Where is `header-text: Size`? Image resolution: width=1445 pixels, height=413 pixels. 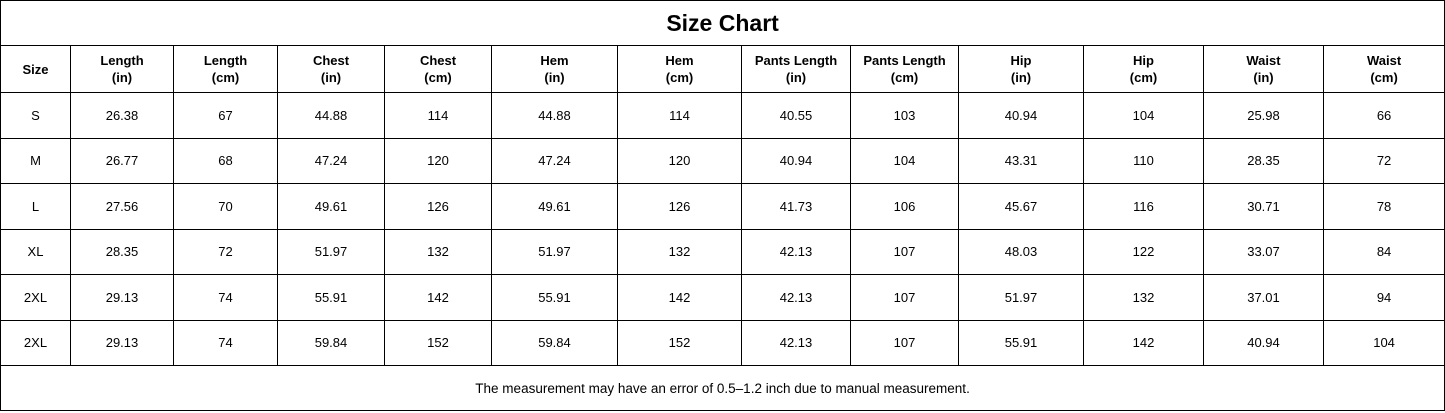 header-text: Size is located at coordinates (35, 69).